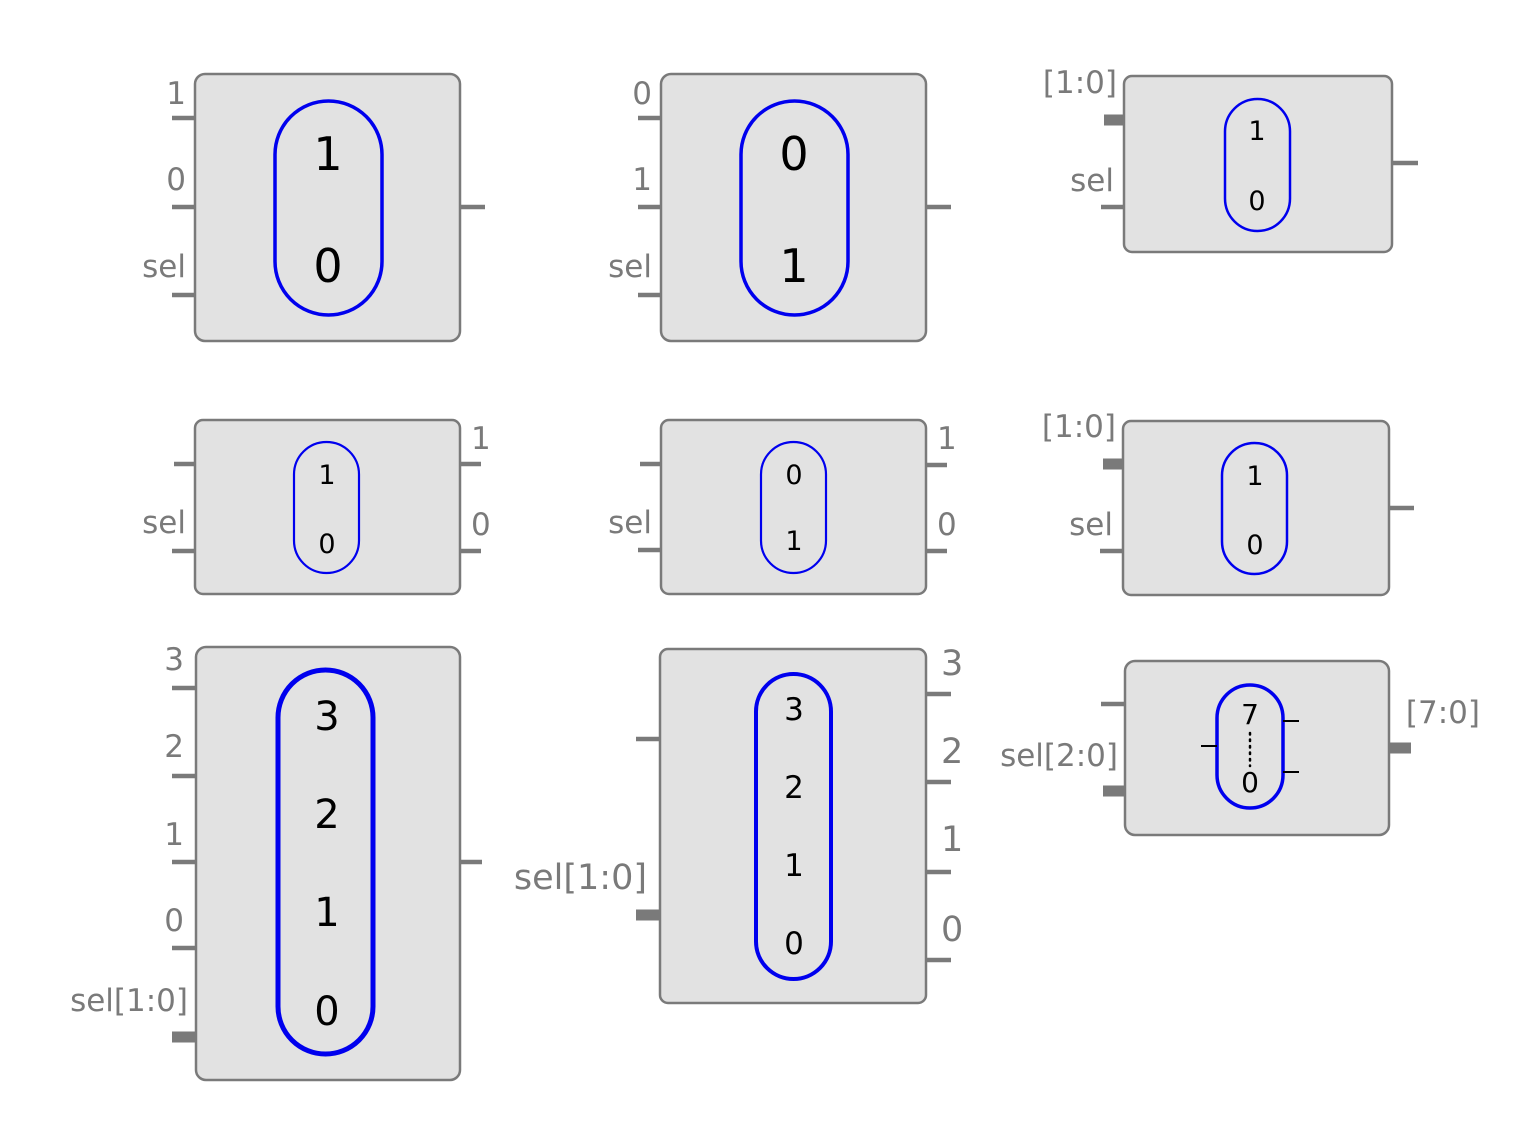 Image resolution: width=1535 pixels, height=1138 pixels. What do you see at coordinates (1250, 714) in the screenshot?
I see `selector-value: 7` at bounding box center [1250, 714].